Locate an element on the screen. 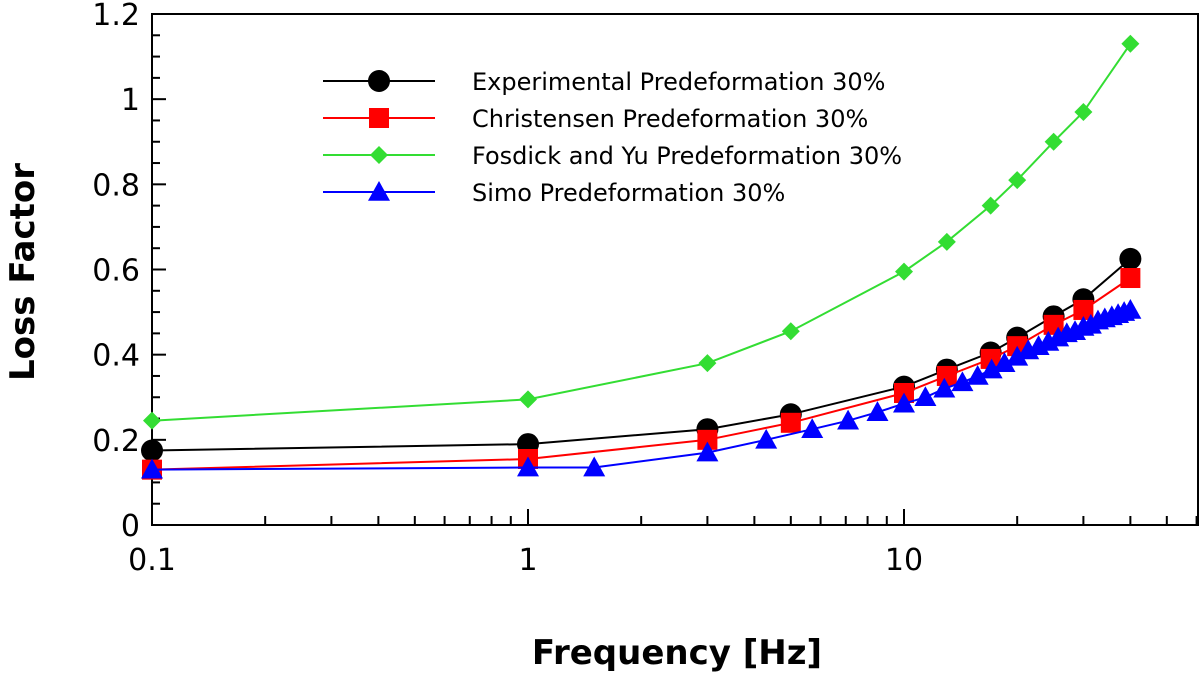 This screenshot has height=674, width=1200. y-tick-label: 0.4 is located at coordinates (116, 356).